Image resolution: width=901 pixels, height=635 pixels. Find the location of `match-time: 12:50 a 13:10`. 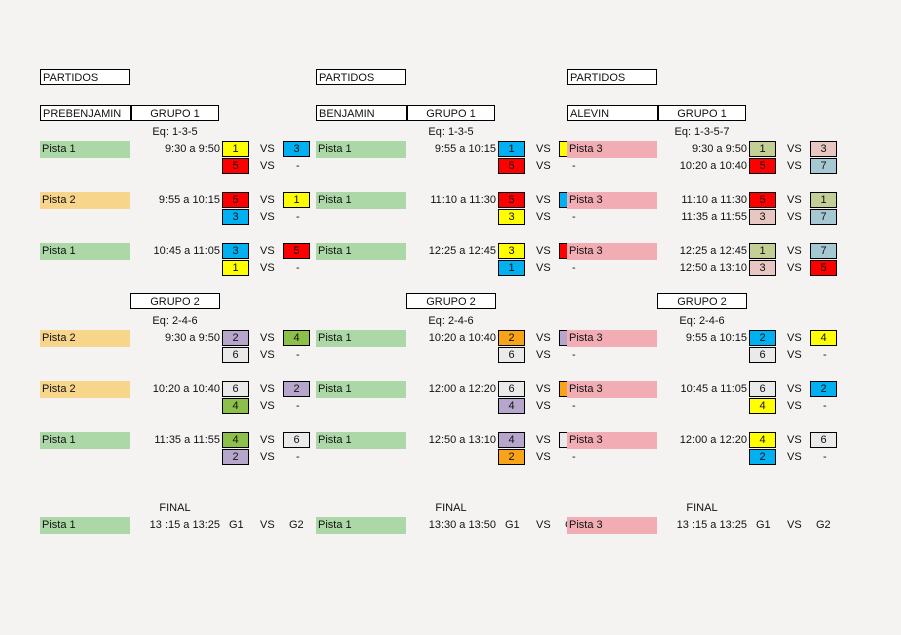

match-time: 12:50 a 13:10 is located at coordinates (462, 440).